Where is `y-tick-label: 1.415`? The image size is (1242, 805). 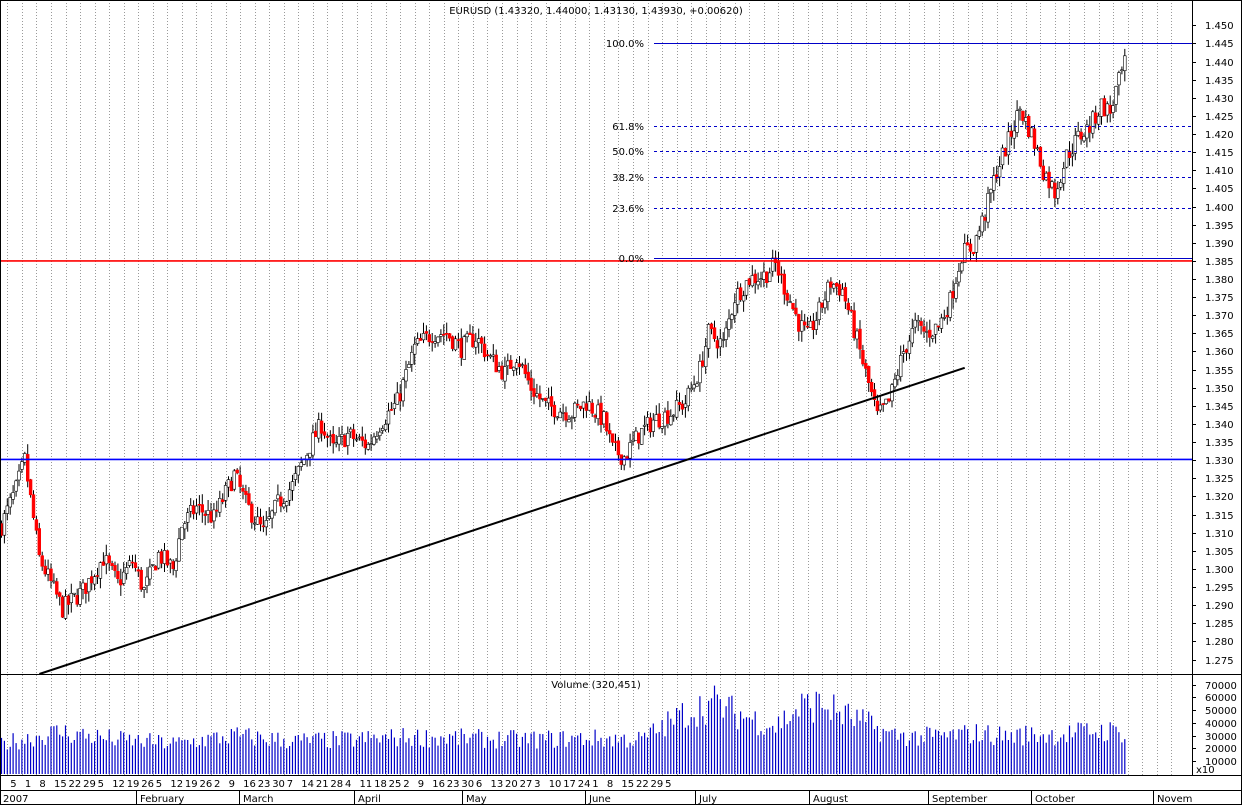 y-tick-label: 1.415 is located at coordinates (1219, 153).